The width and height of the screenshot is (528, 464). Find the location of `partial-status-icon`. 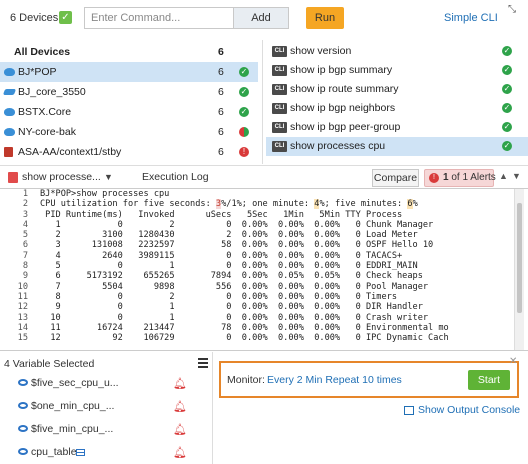

partial-status-icon is located at coordinates (244, 132).